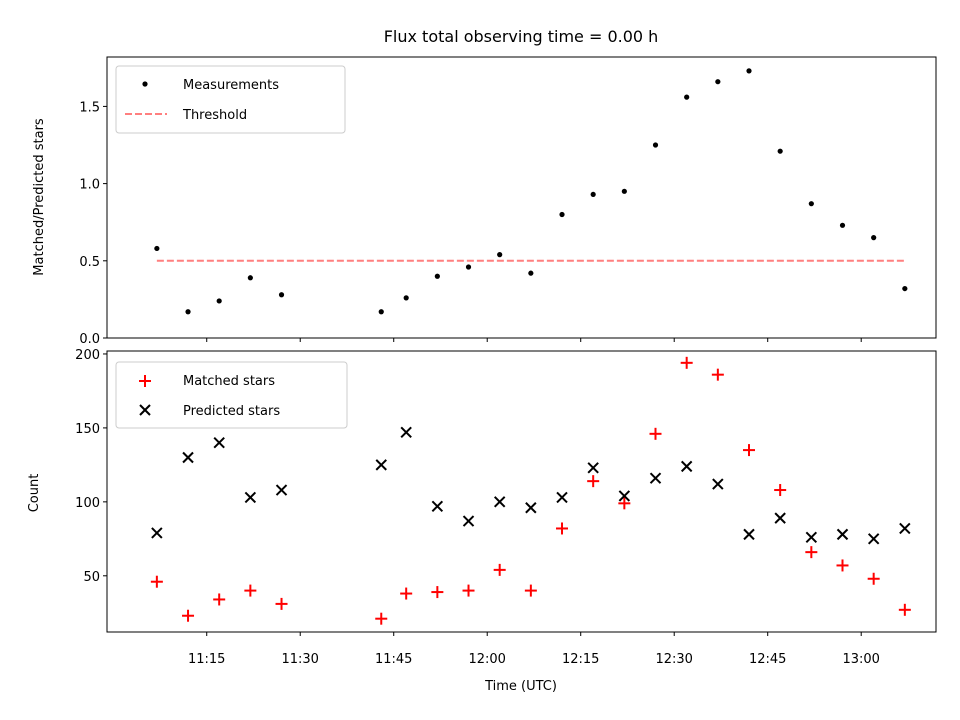 The height and width of the screenshot is (720, 960). What do you see at coordinates (673, 659) in the screenshot?
I see `x-tick-label: 12:30` at bounding box center [673, 659].